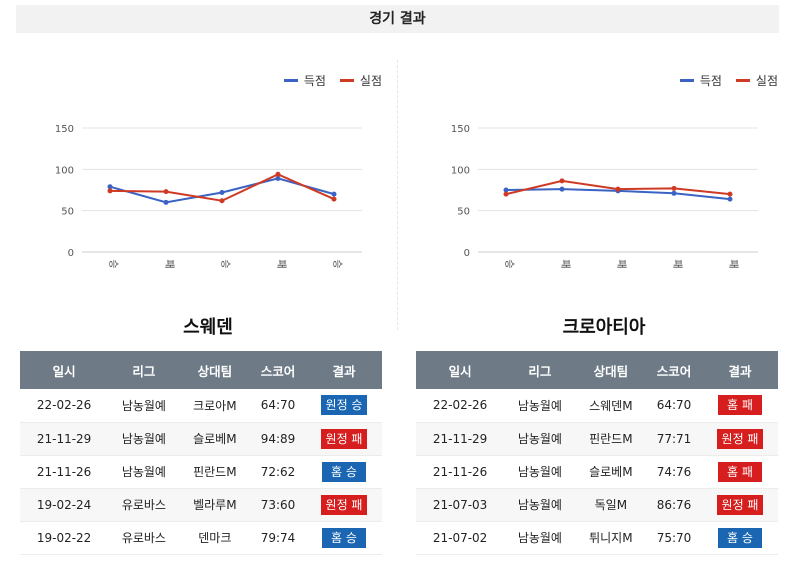 The height and width of the screenshot is (570, 792). I want to click on cell-date: 21-07-03, so click(460, 505).